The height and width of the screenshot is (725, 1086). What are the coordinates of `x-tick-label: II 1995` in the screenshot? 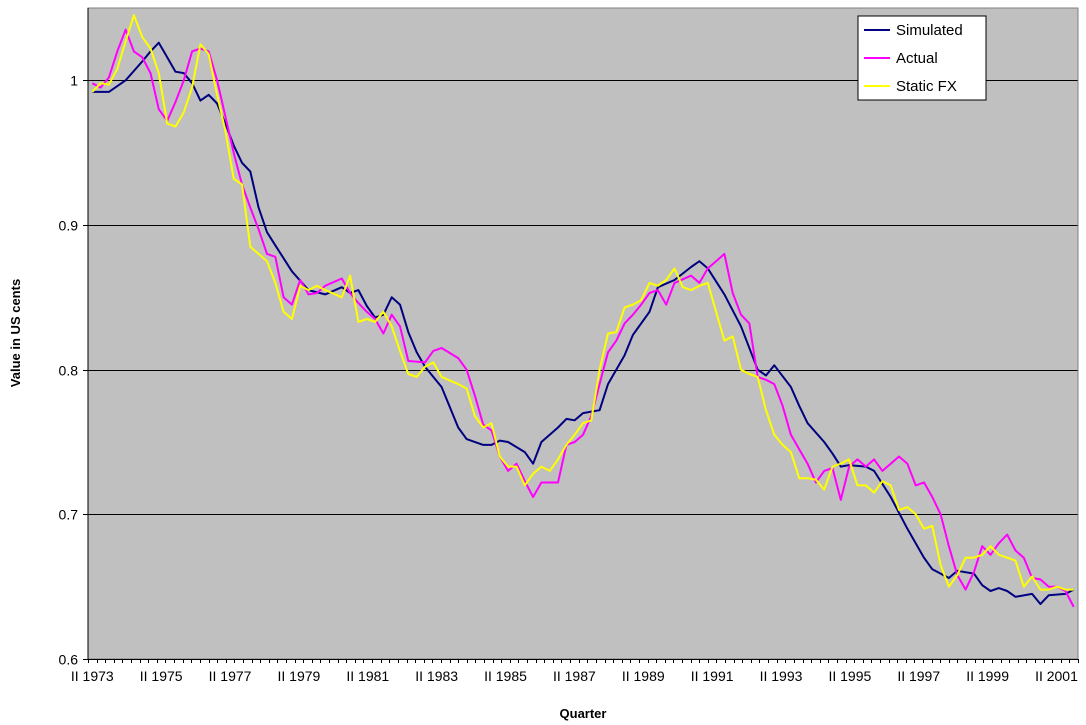 It's located at (849, 676).